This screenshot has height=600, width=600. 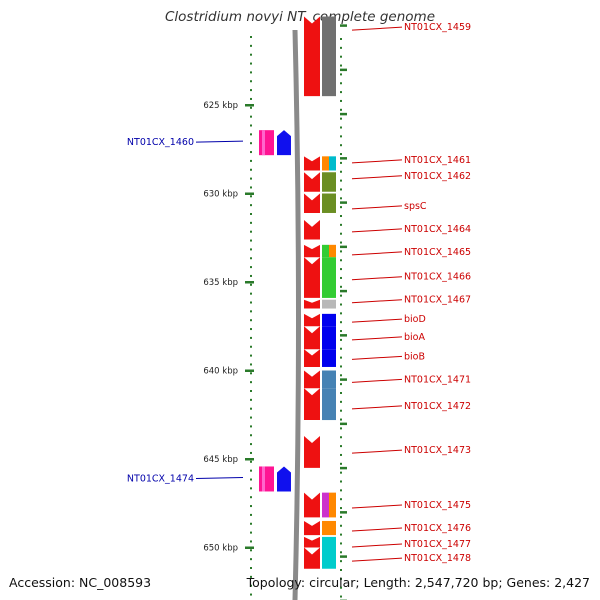 I want to click on accession-label: Accession: NC_008593, so click(x=80, y=582).